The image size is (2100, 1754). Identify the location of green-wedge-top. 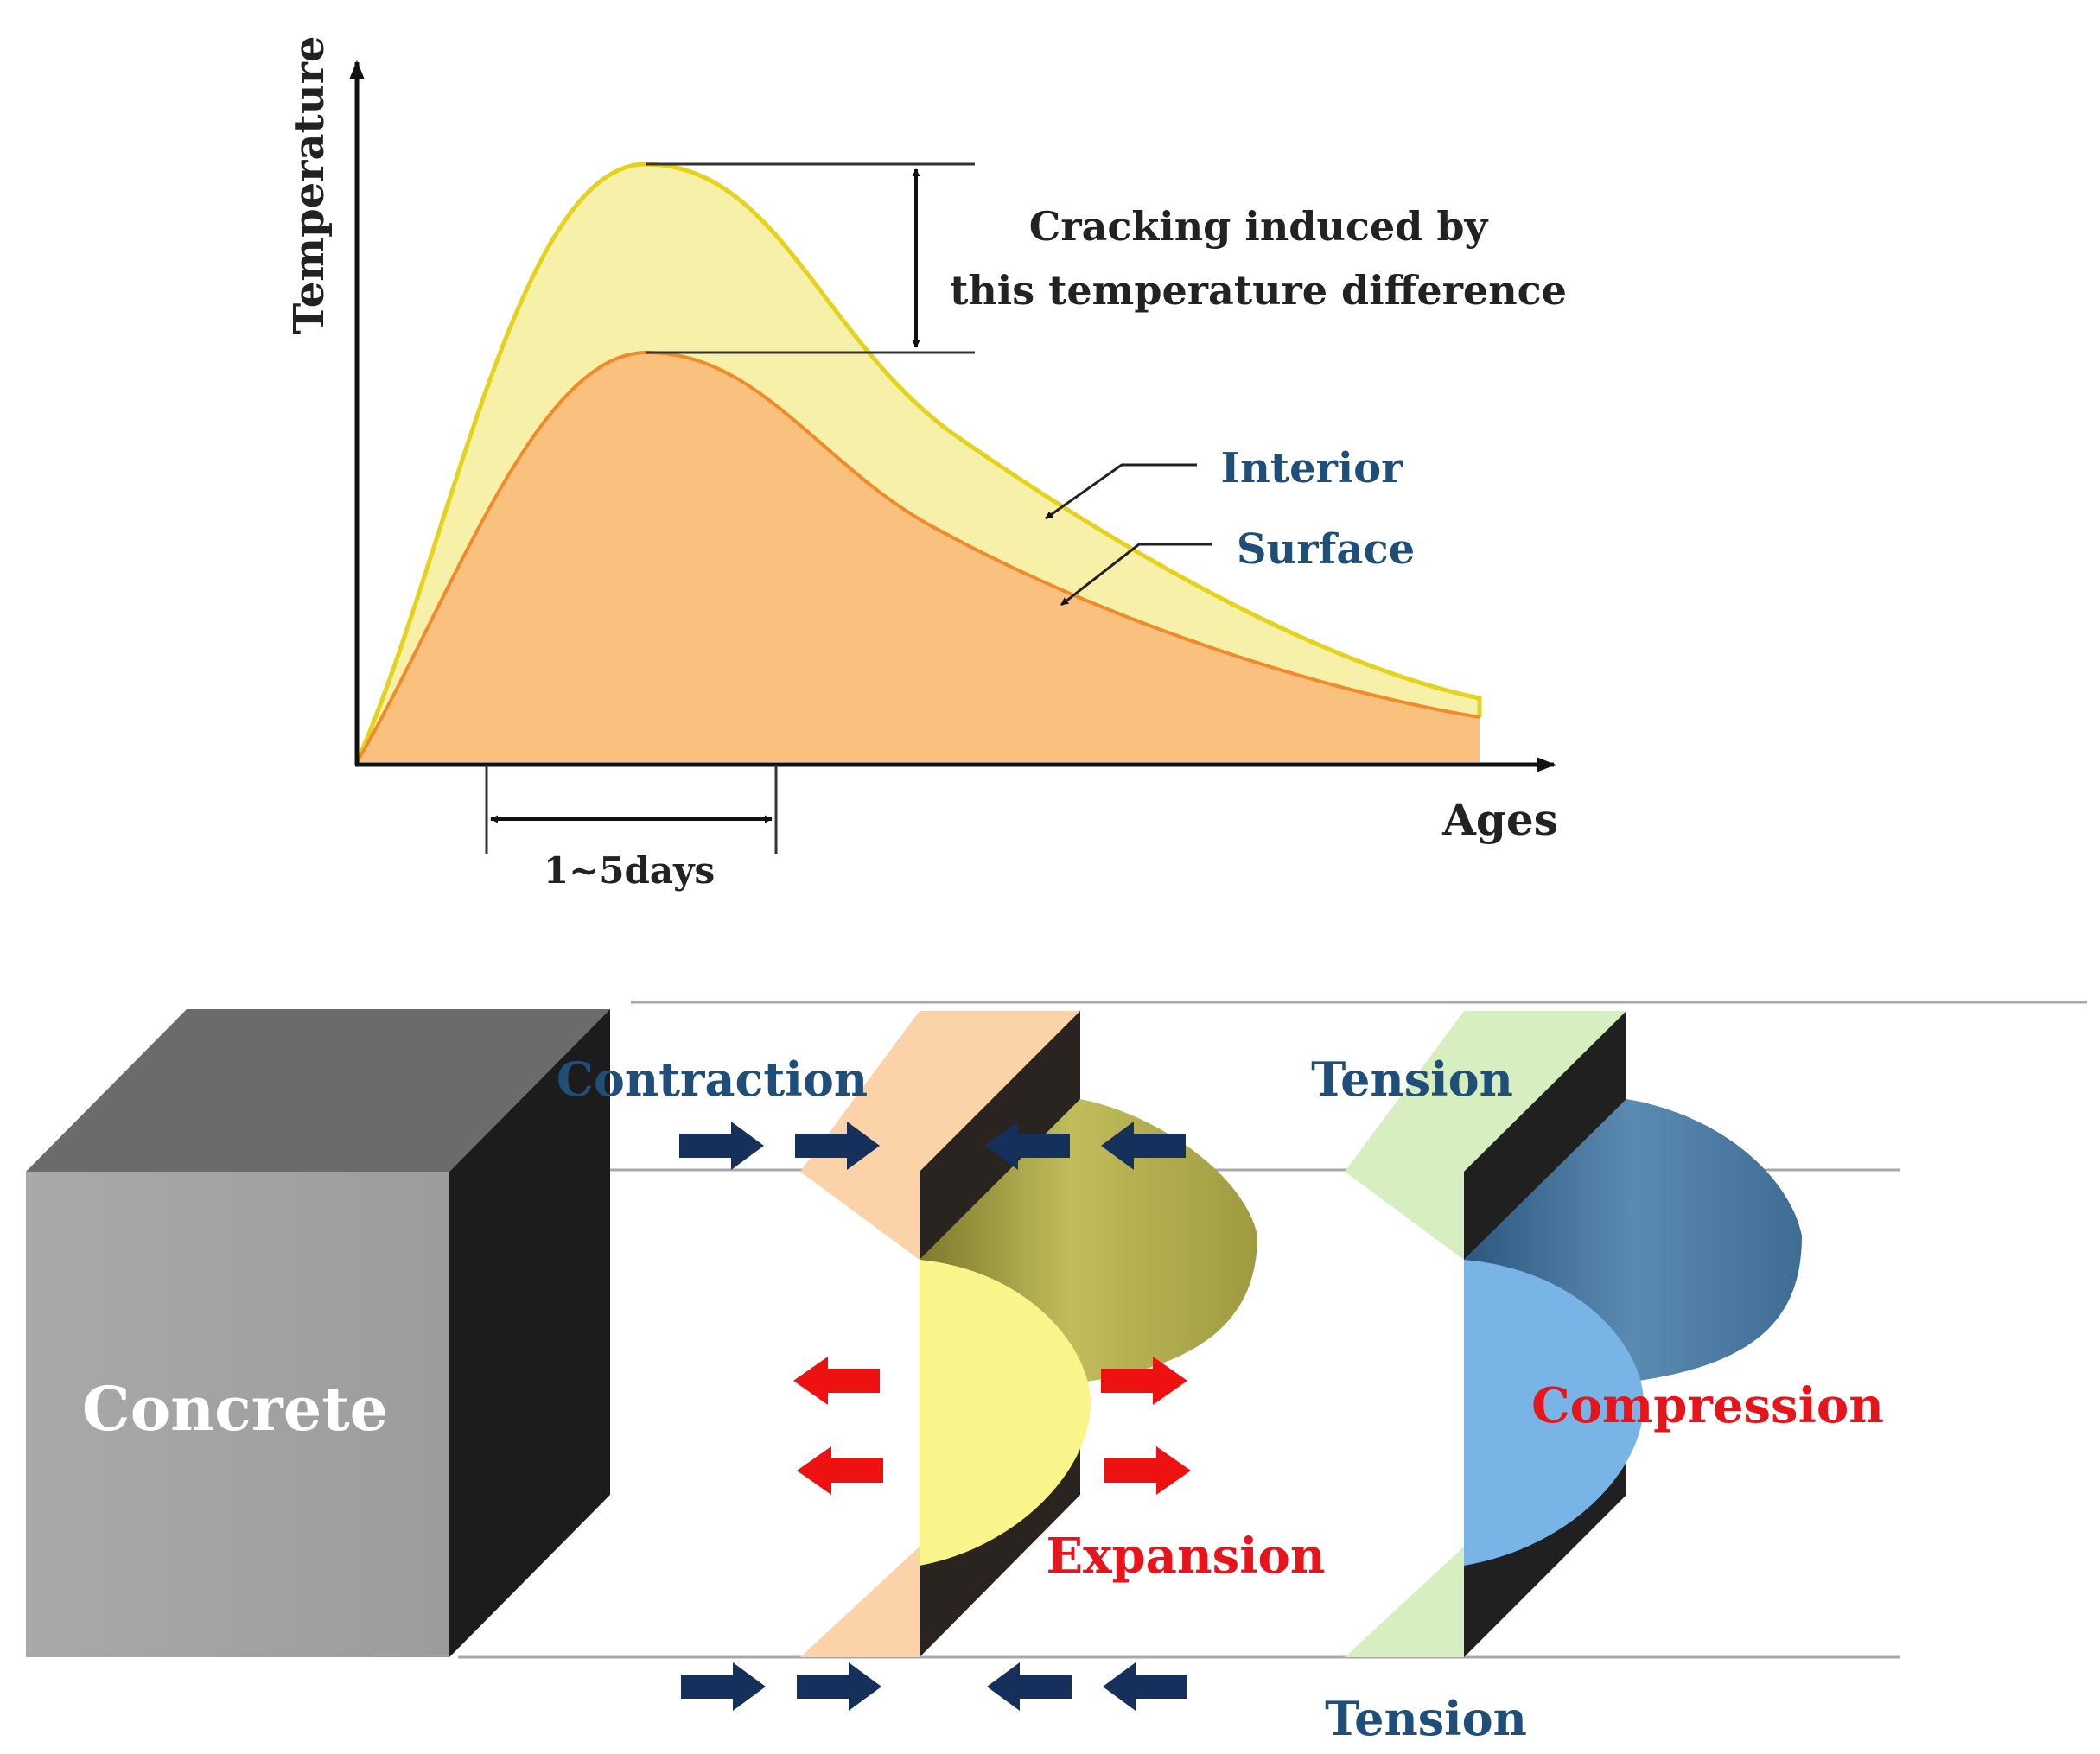
(1486, 1135).